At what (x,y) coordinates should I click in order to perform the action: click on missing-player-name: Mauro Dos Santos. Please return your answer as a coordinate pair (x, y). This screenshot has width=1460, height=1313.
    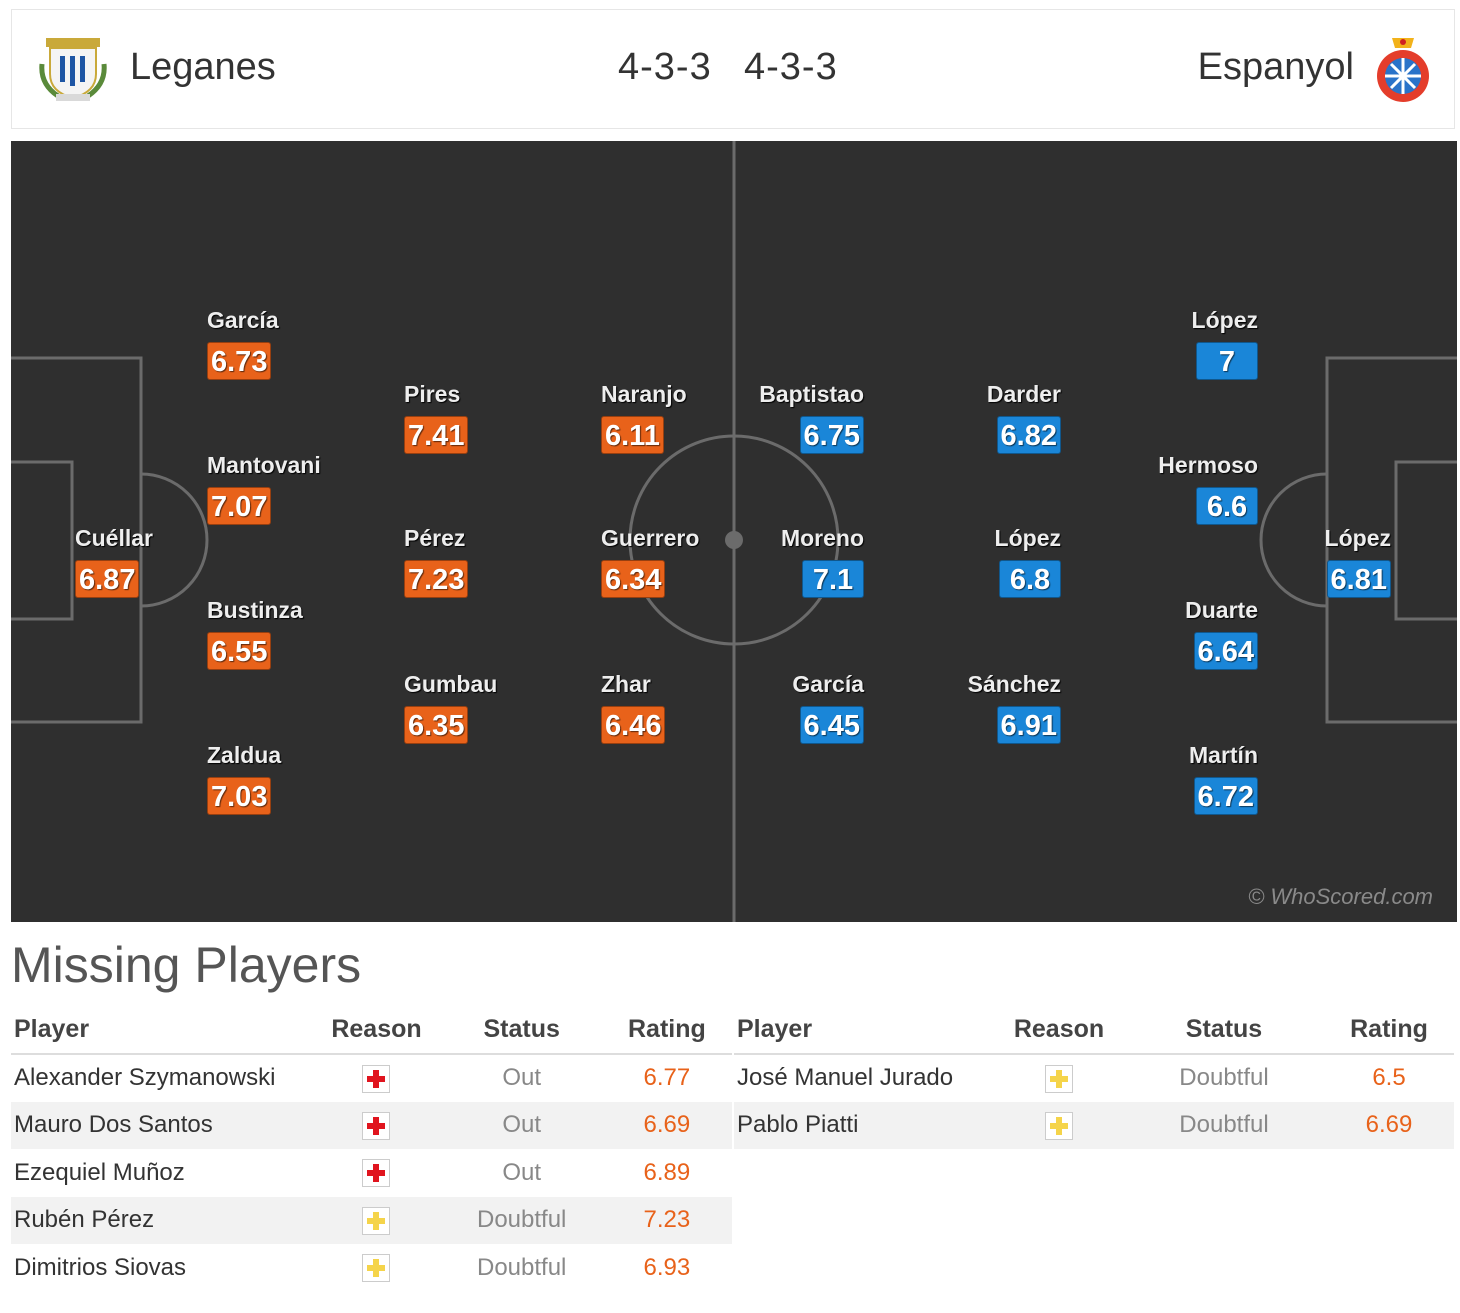
    Looking at the image, I should click on (161, 1125).